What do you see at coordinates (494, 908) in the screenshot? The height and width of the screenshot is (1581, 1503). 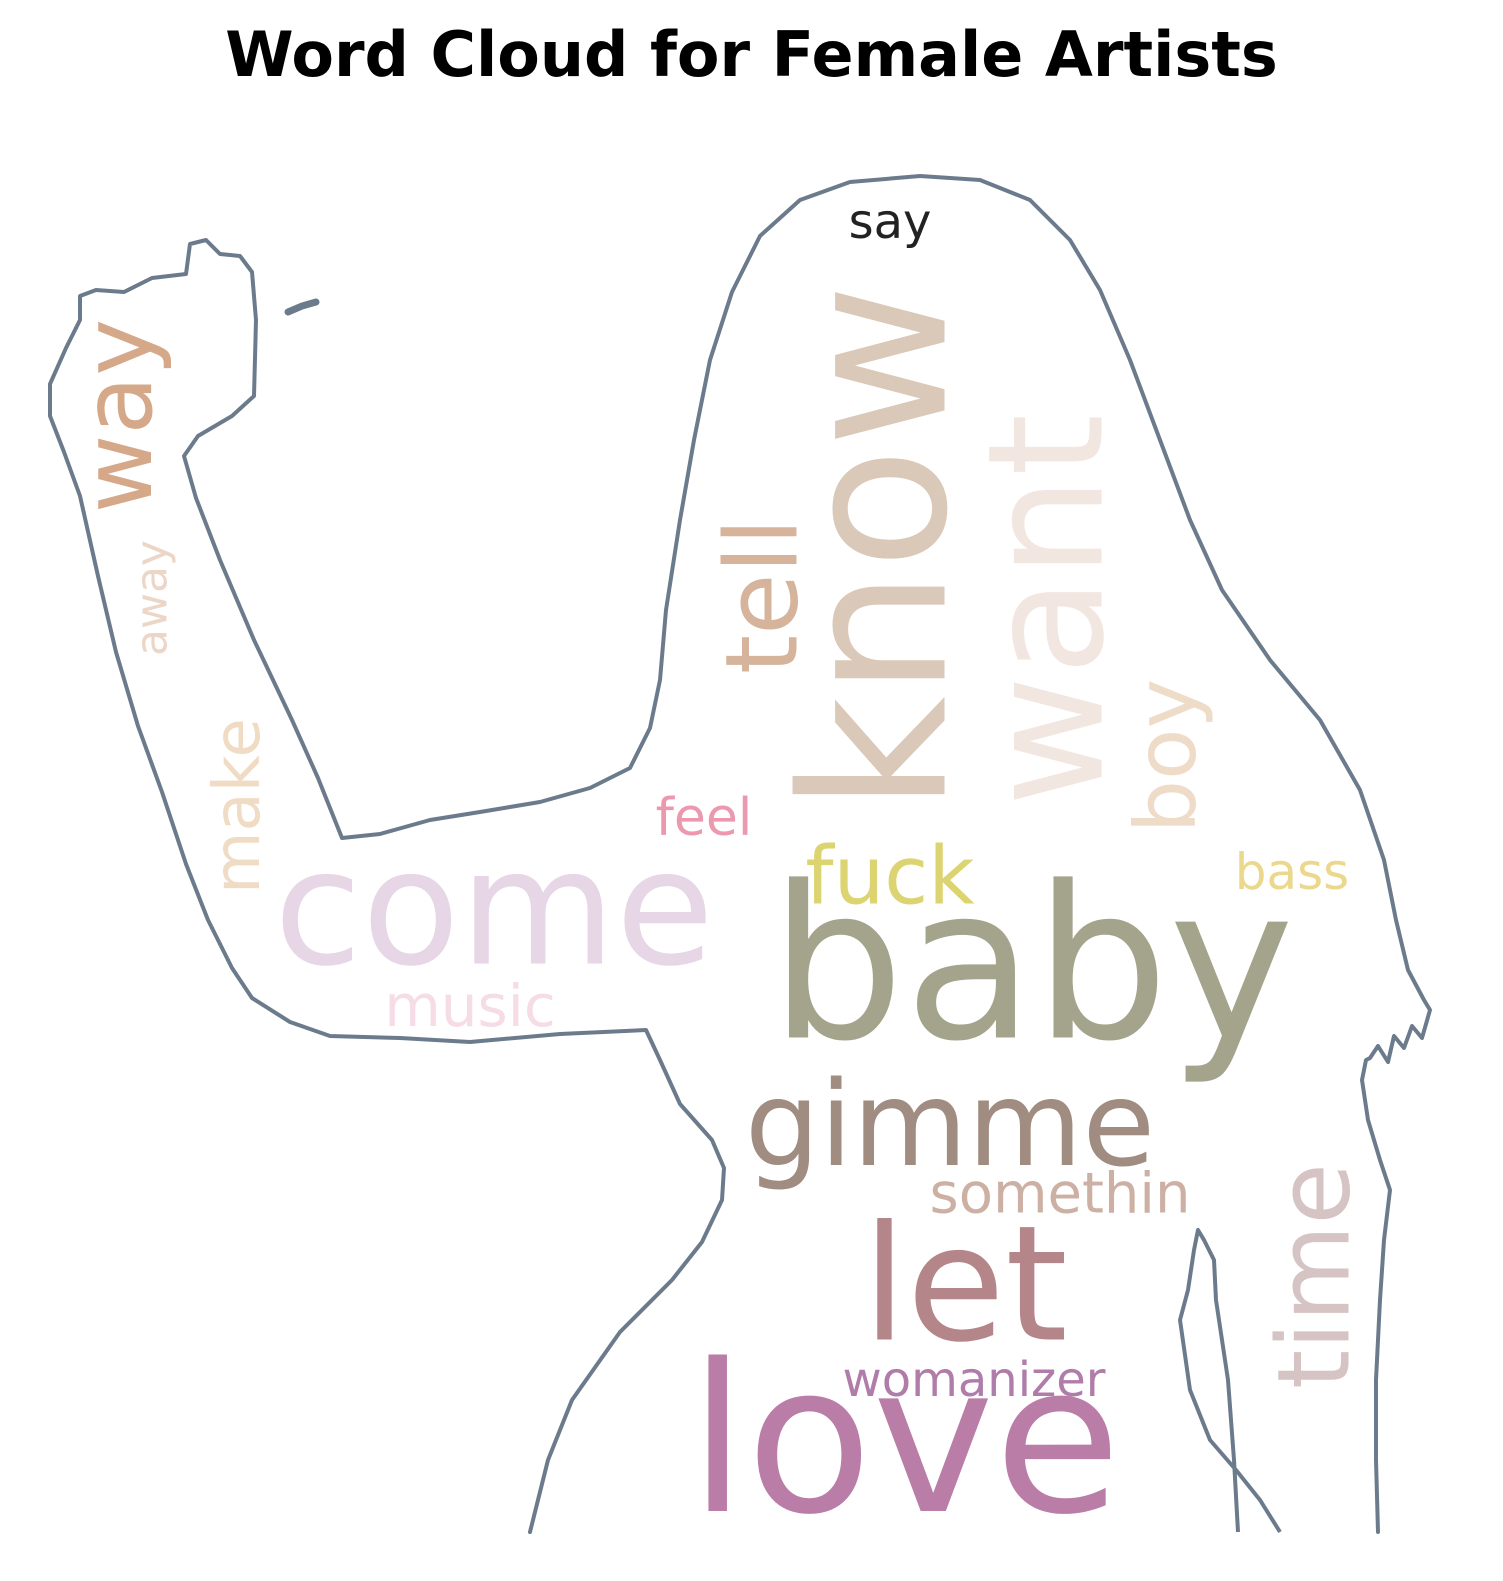 I see `word-come: come` at bounding box center [494, 908].